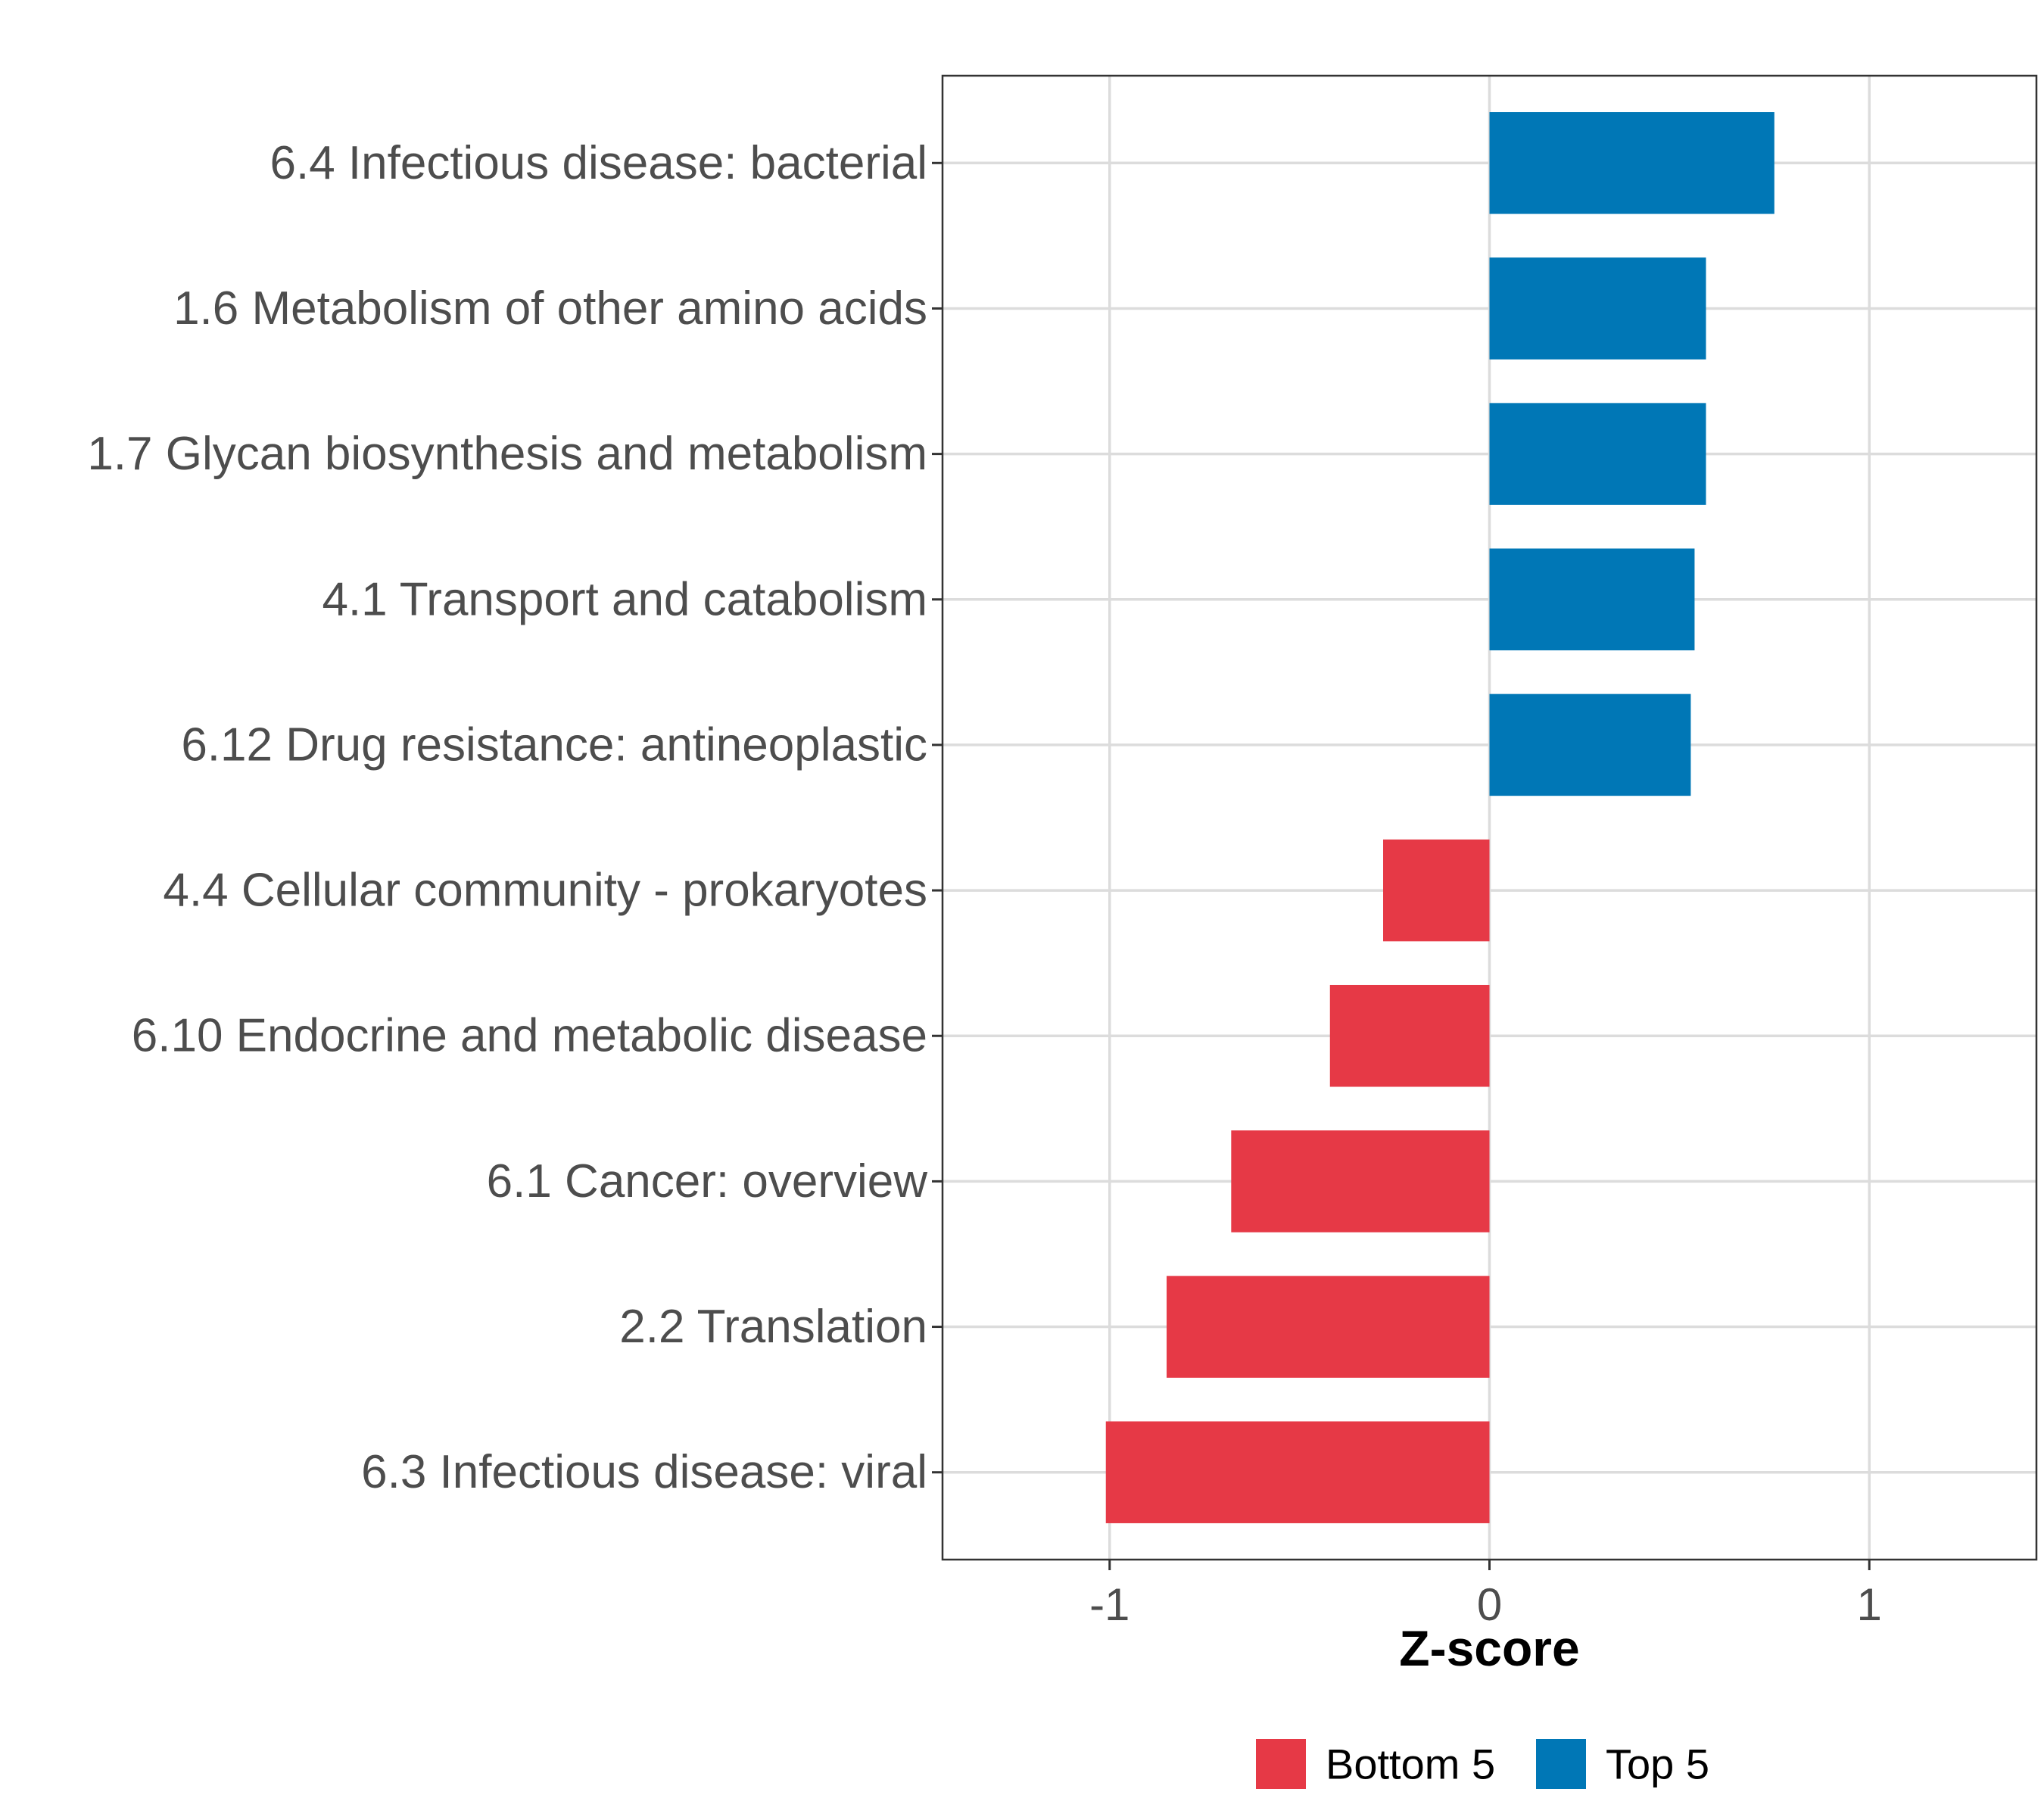 The image size is (2044, 1817). What do you see at coordinates (644, 1472) in the screenshot?
I see `y-tick-label: 6.3 Infectious disease: viral` at bounding box center [644, 1472].